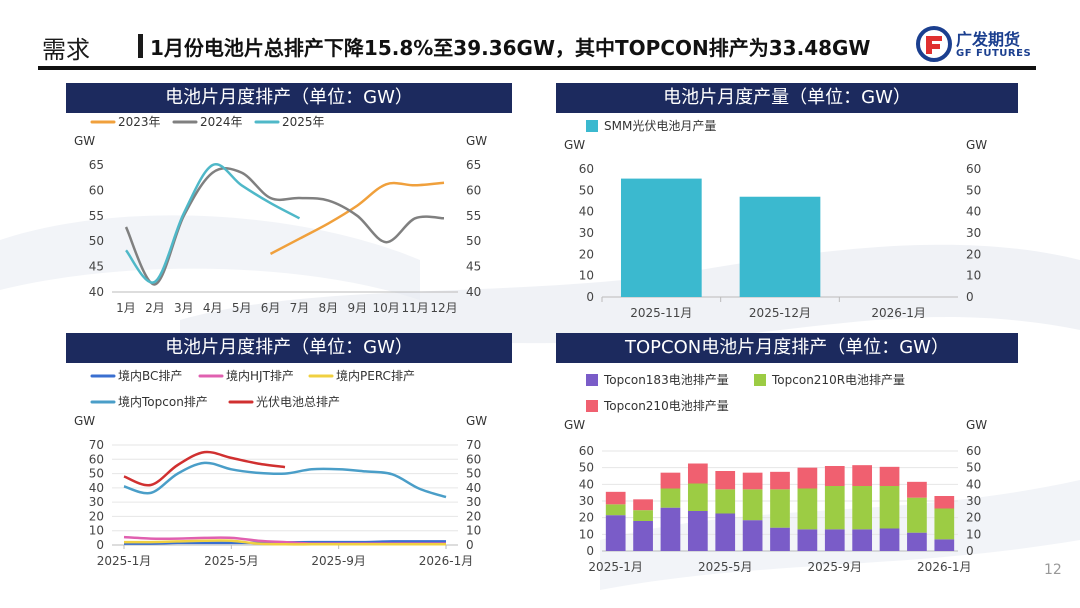  I want to click on bar-2026-1月-Topcon183电池排产量, so click(944, 545).